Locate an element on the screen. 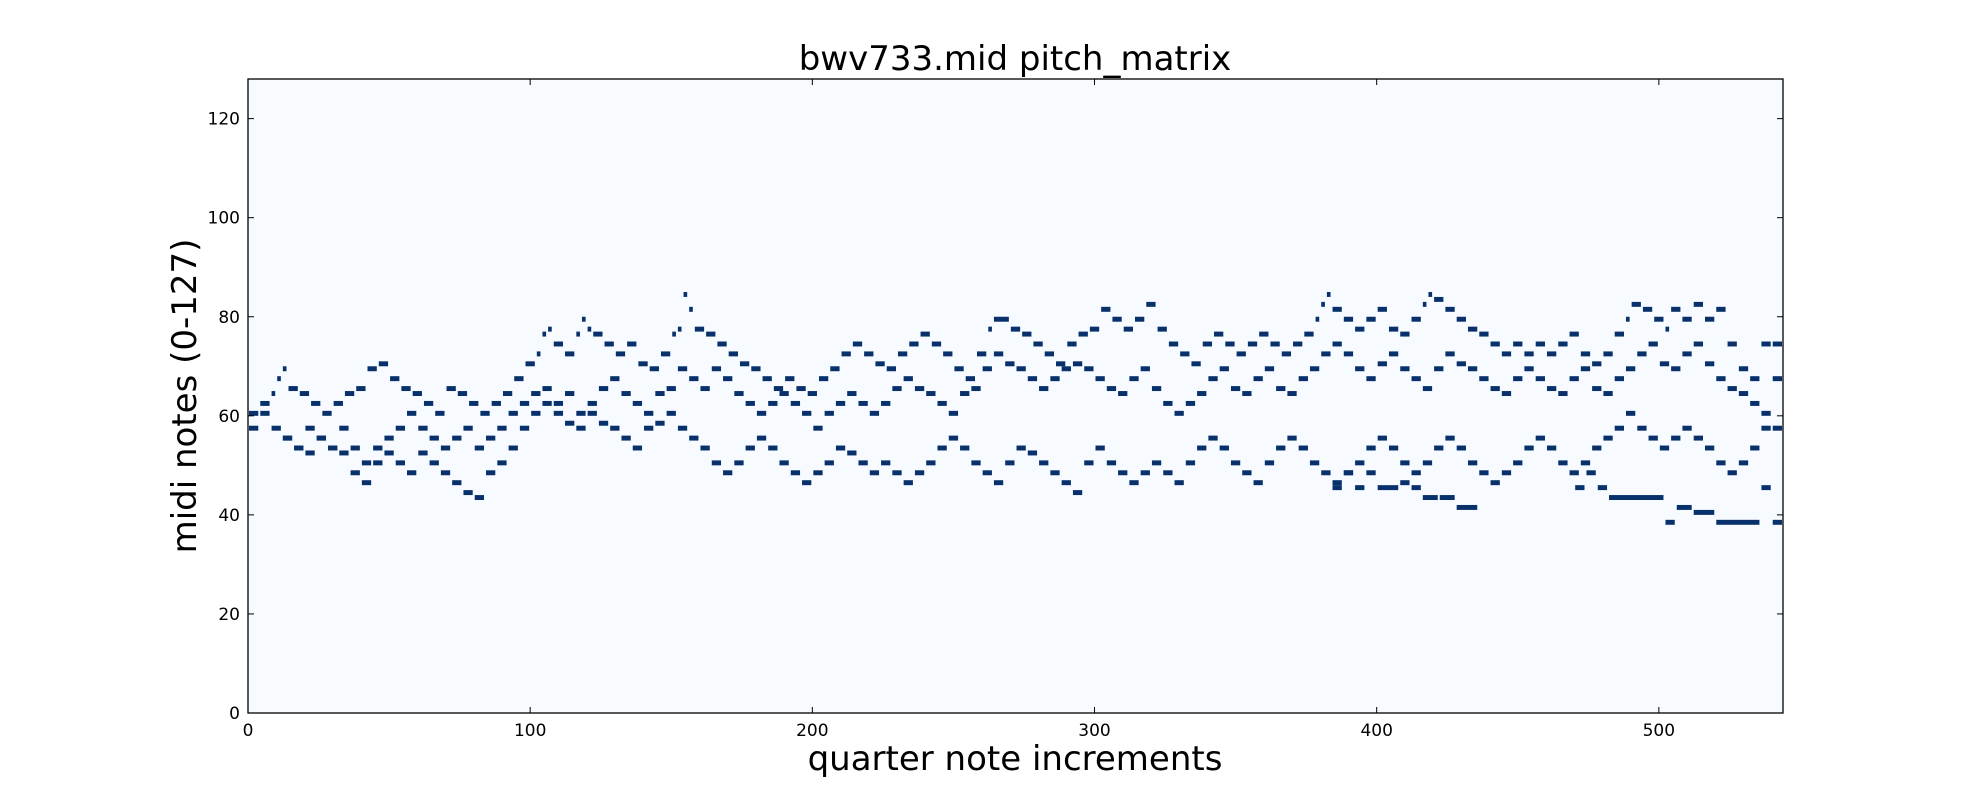 The width and height of the screenshot is (1970, 788). x-tick-label: 300 is located at coordinates (1094, 731).